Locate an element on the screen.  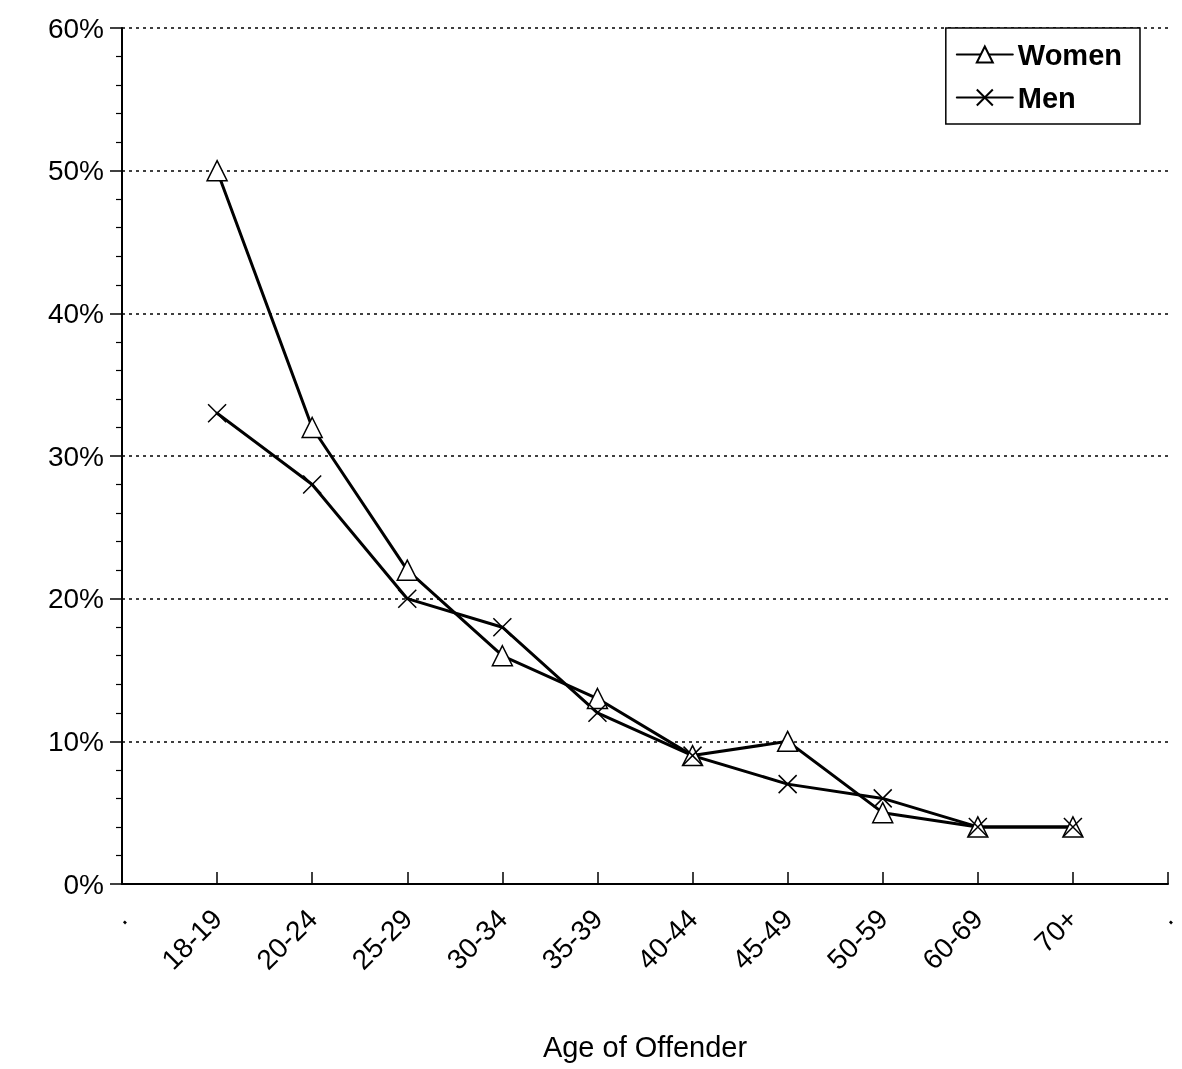
legend-label: Women is located at coordinates (1070, 54).